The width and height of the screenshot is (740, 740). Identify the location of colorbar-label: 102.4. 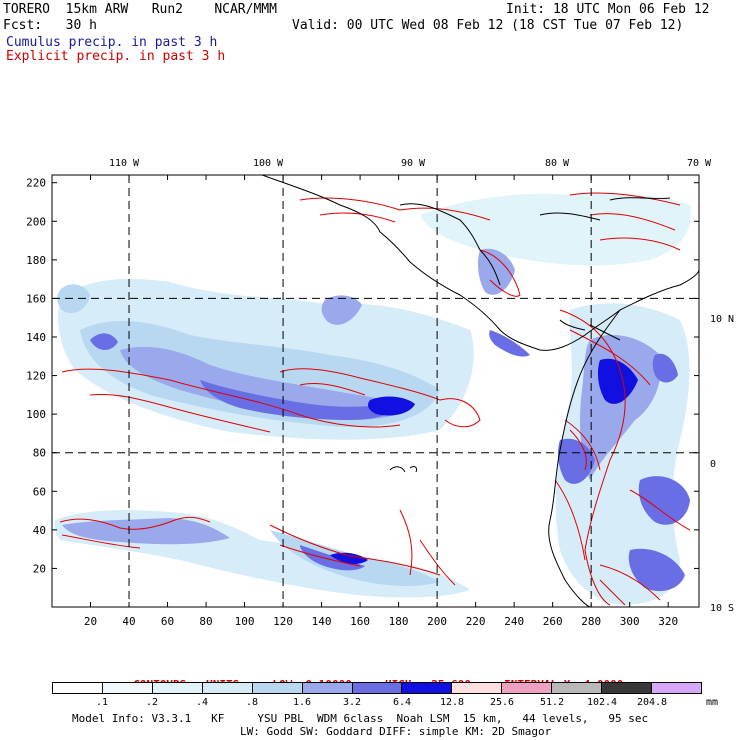
(602, 702).